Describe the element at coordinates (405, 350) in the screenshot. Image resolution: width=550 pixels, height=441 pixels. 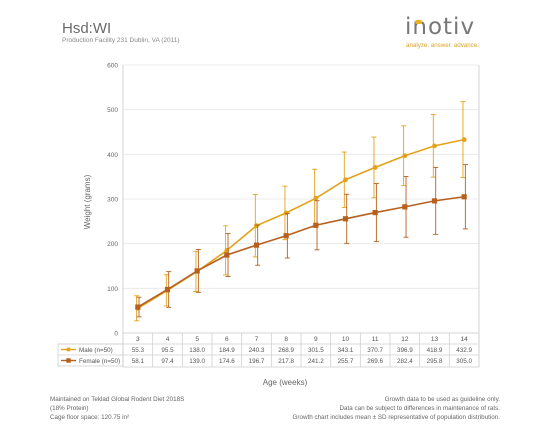
I see `data-label: 396.9` at that location.